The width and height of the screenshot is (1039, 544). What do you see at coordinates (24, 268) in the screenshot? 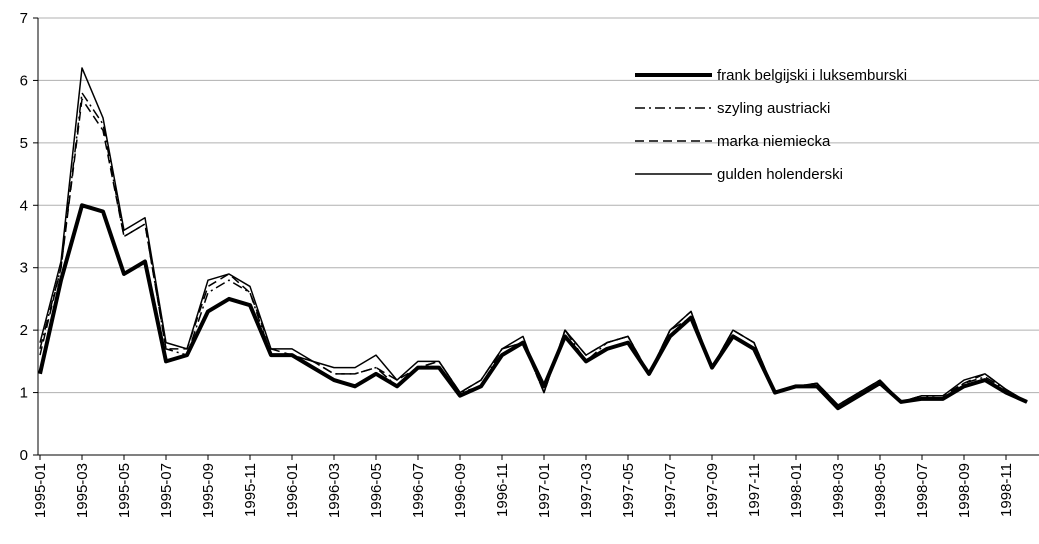
I see `y-tick-label: 3` at bounding box center [24, 268].